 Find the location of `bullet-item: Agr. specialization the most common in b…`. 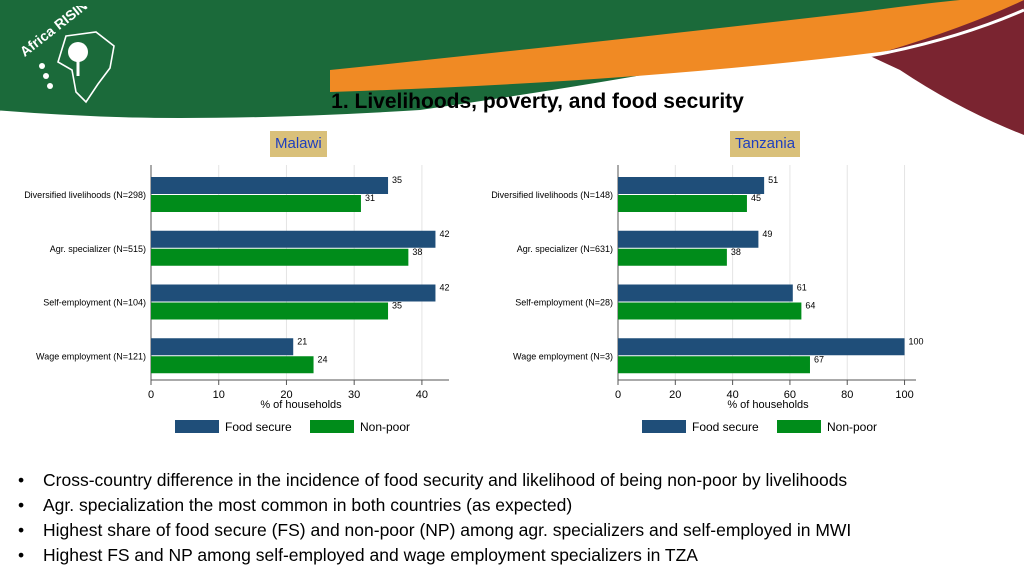

bullet-item: Agr. specialization the most common in b… is located at coordinates (434, 505).